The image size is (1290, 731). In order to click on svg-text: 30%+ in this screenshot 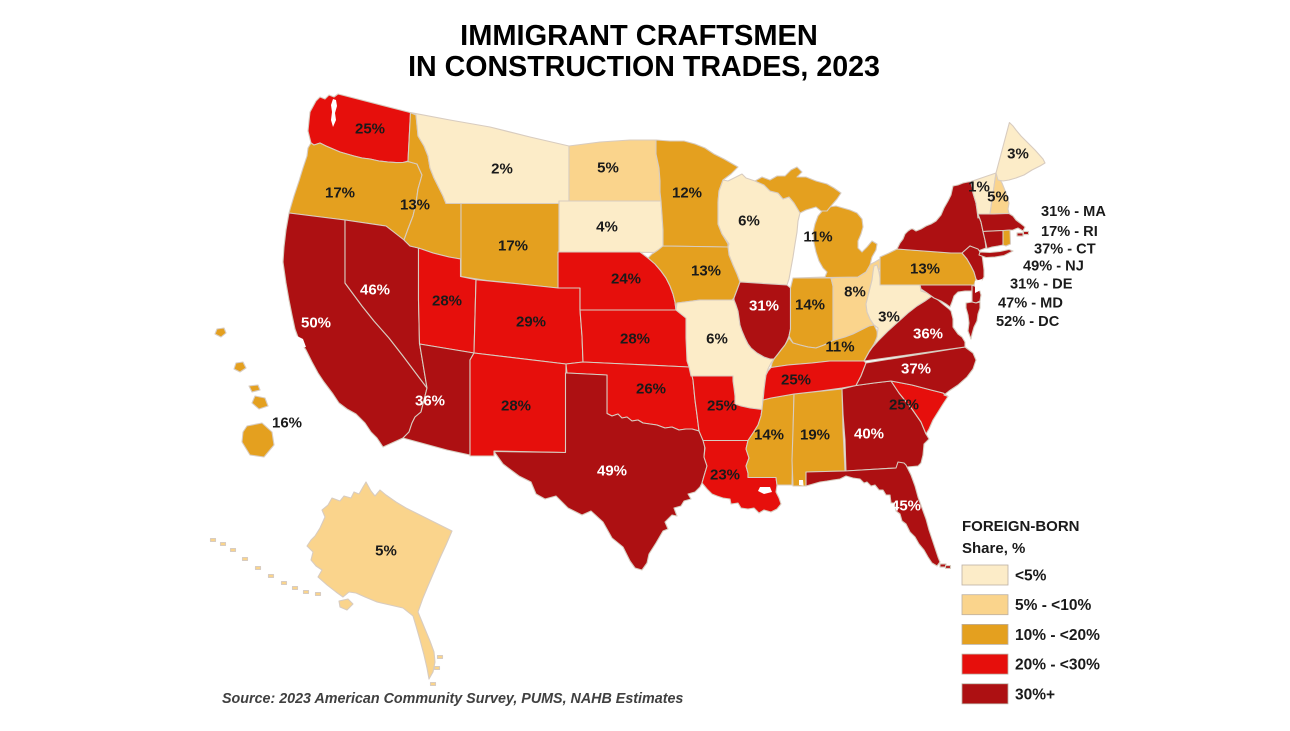, I will do `click(1035, 694)`.